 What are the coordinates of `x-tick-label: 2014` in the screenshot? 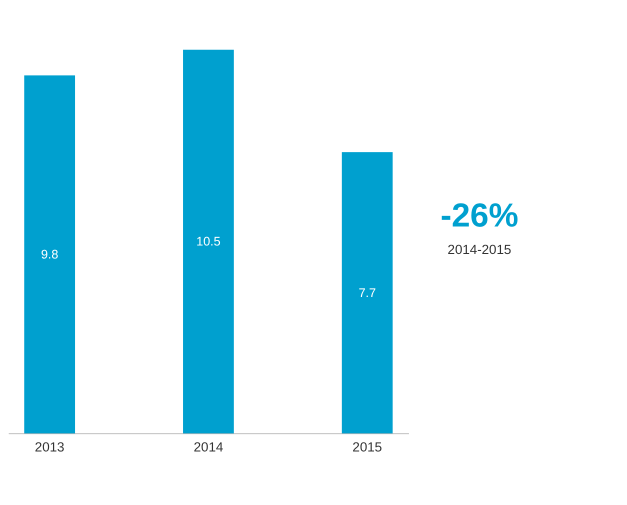 It's located at (209, 446).